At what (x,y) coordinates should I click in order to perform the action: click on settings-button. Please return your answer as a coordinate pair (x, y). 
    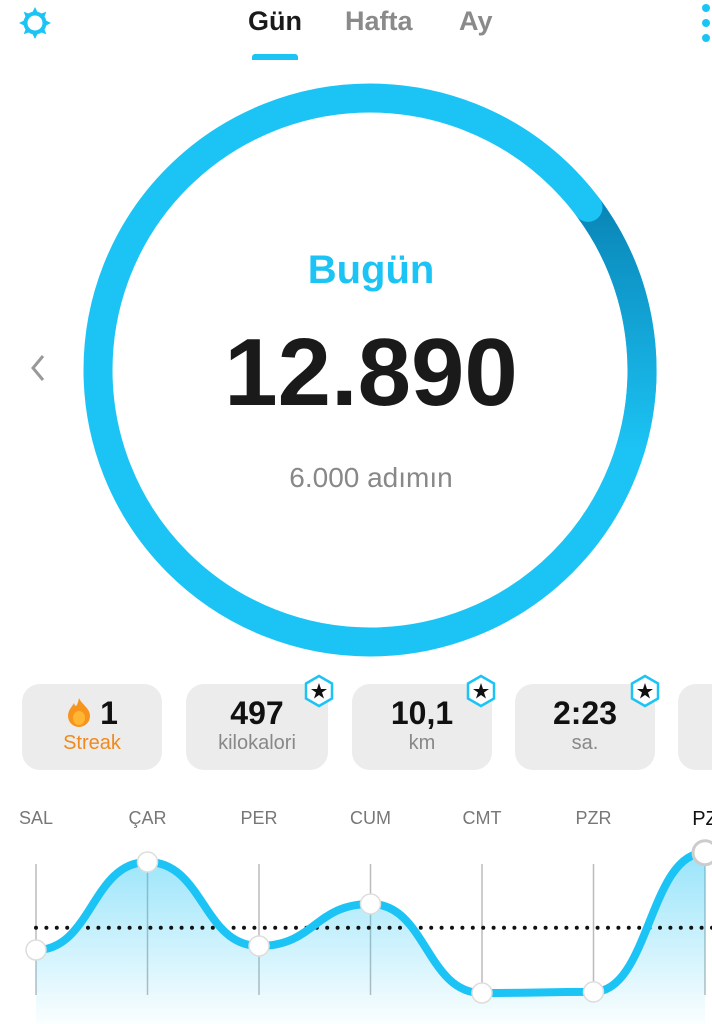
    Looking at the image, I should click on (35, 23).